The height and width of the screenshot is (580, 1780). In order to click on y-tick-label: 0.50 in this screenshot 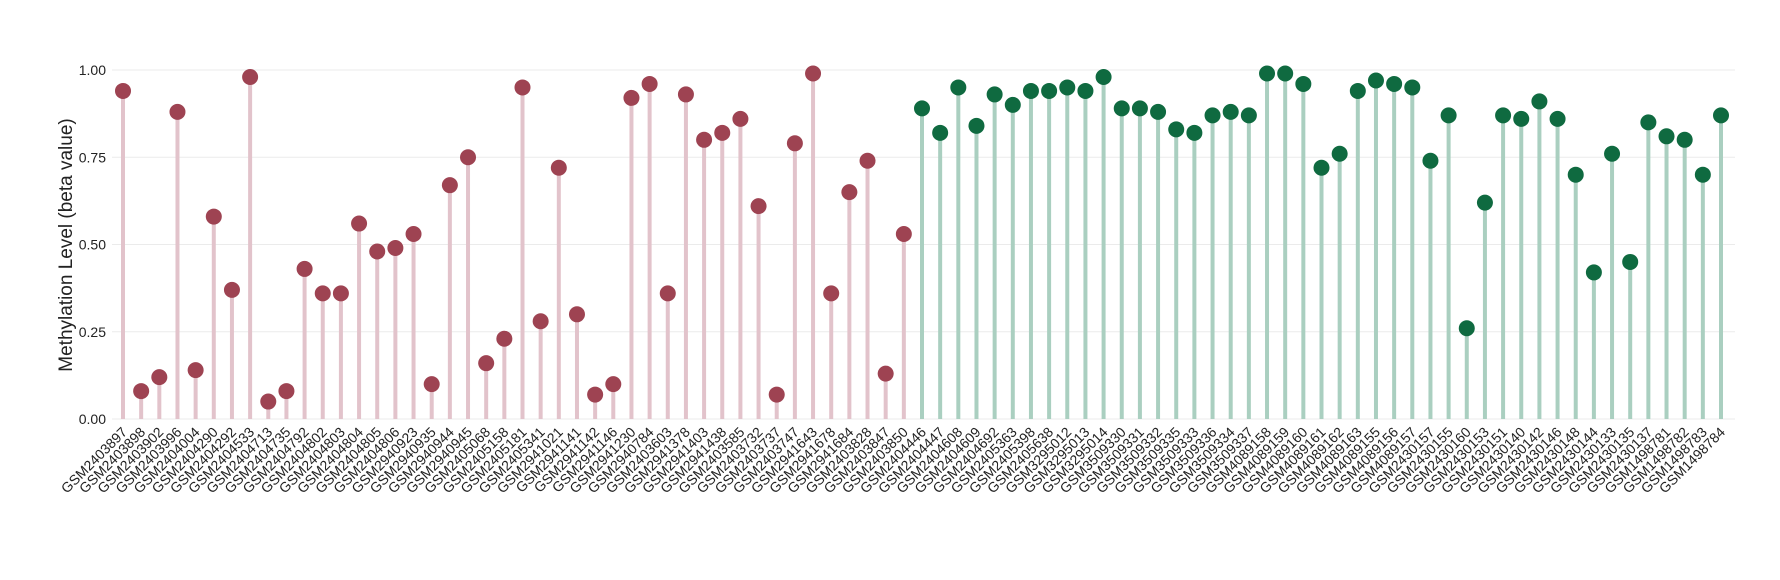, I will do `click(92, 245)`.